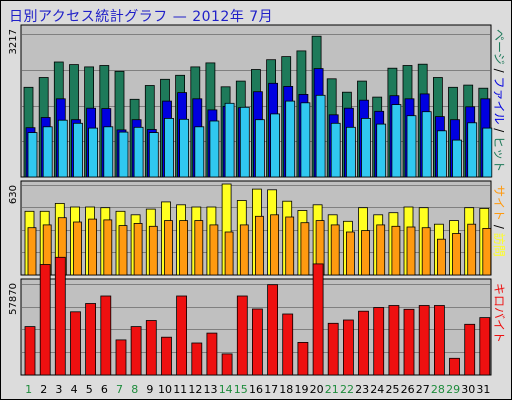  I want to click on x-tick-label: 10, so click(165, 389).